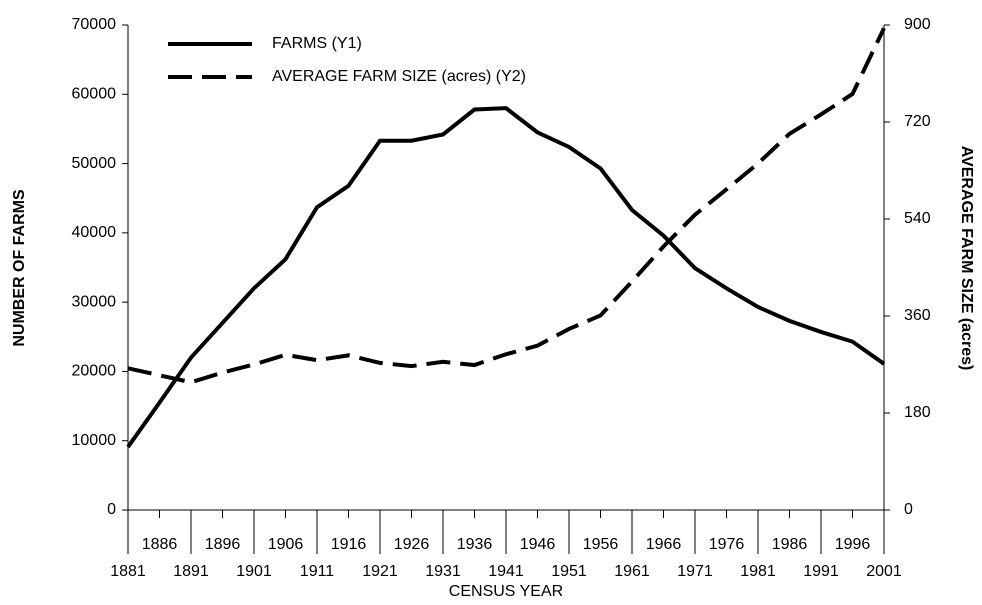 The width and height of the screenshot is (982, 605). Describe the element at coordinates (908, 509) in the screenshot. I see `y2-tick-label: 0` at that location.